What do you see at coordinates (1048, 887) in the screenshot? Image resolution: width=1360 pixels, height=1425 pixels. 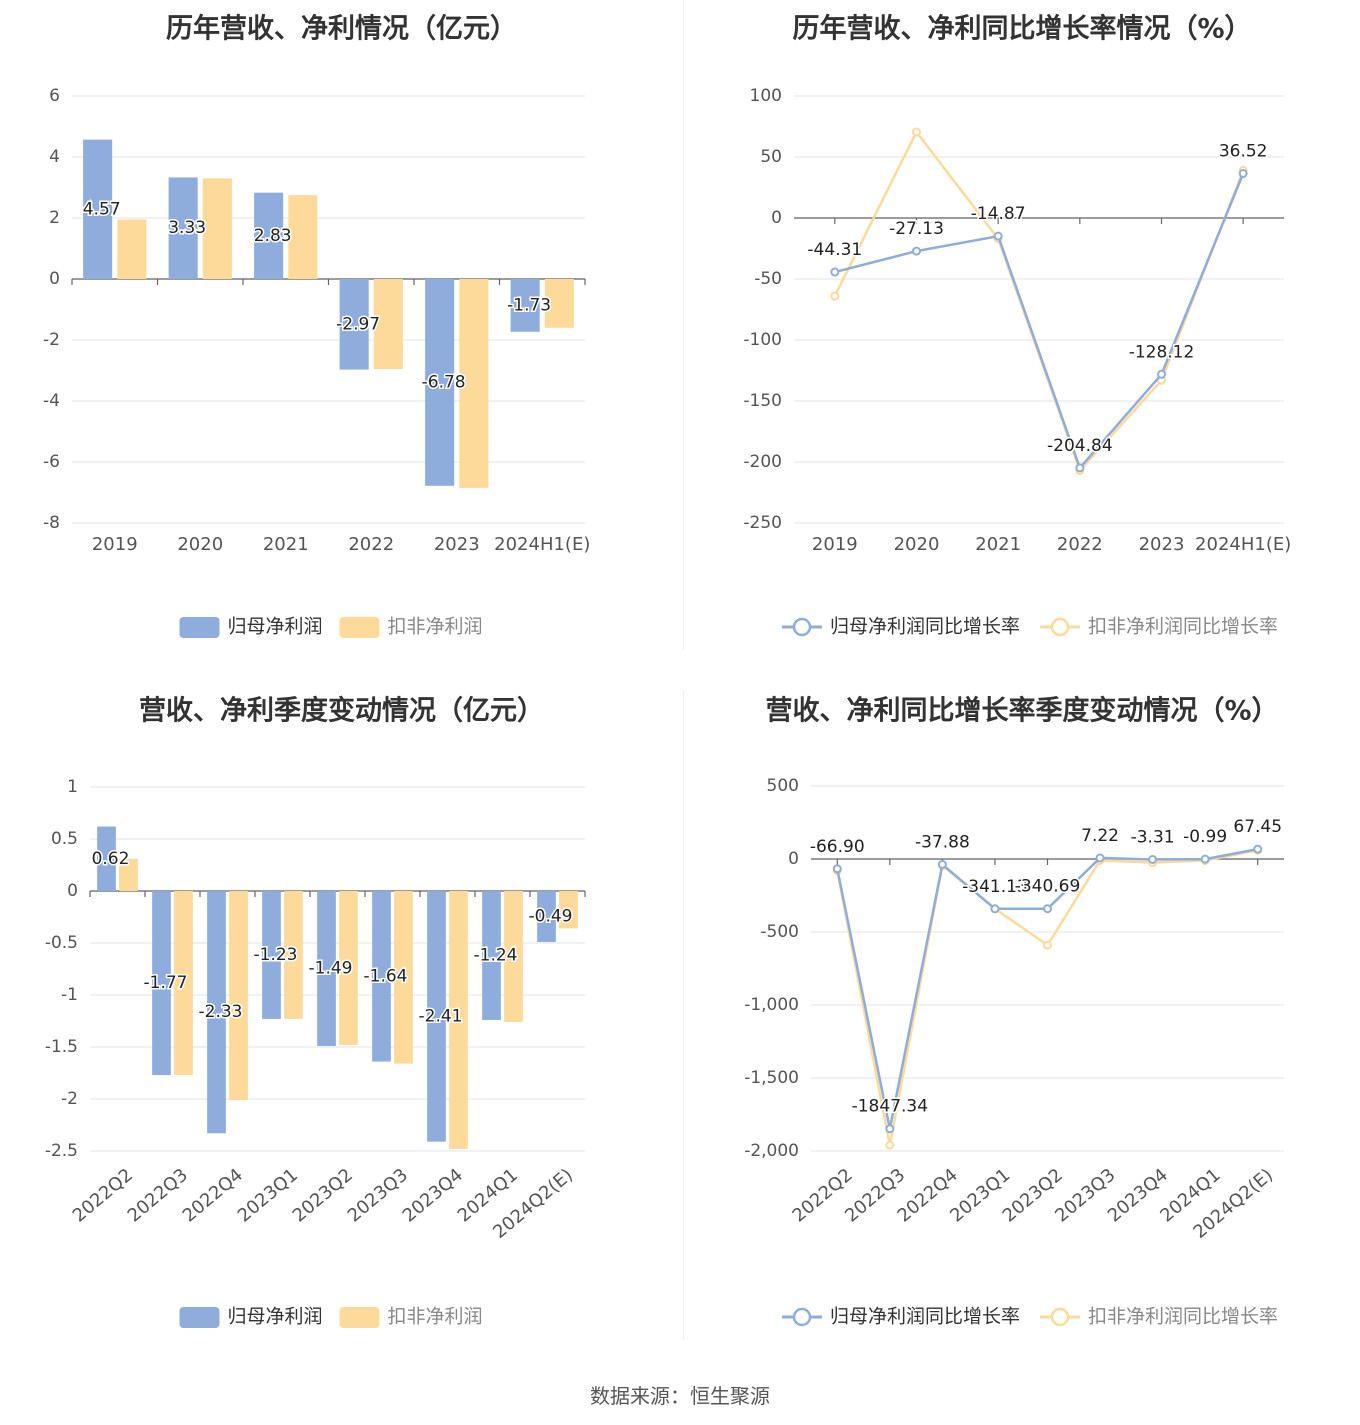 I see `line-data-label: -340.69` at bounding box center [1048, 887].